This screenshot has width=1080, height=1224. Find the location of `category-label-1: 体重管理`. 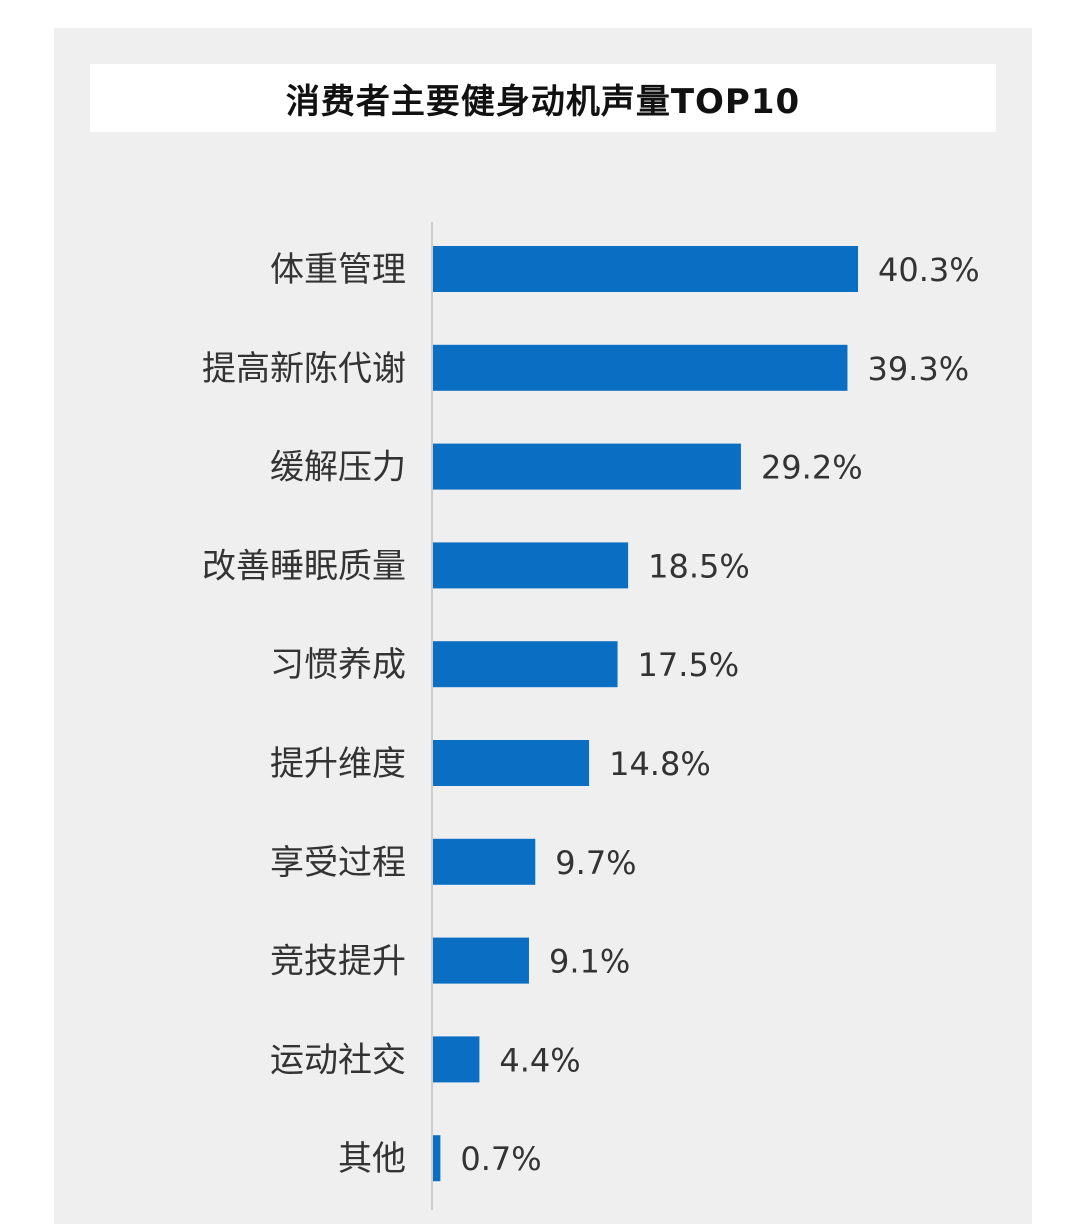

category-label-1: 体重管理 is located at coordinates (338, 270).